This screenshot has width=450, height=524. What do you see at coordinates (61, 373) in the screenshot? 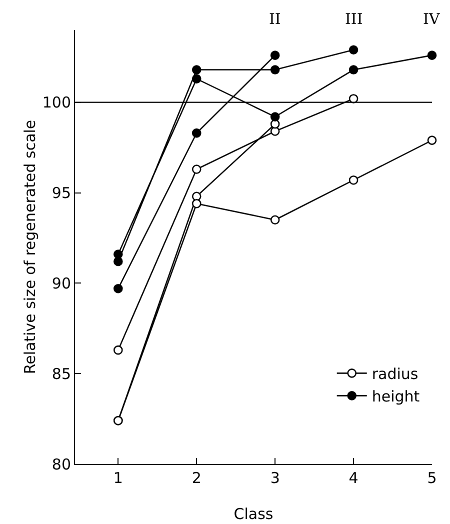
I see `y-tick-label: 85` at bounding box center [61, 373].